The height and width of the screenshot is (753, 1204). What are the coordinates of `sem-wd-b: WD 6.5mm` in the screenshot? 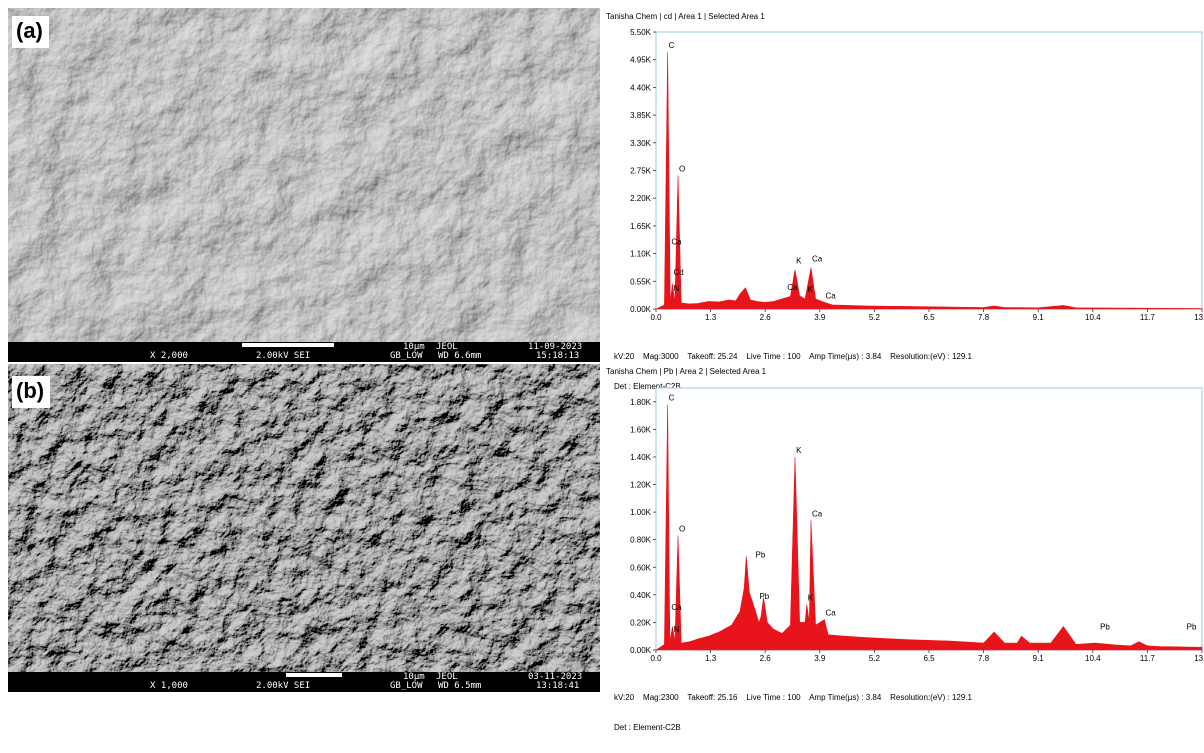 It's located at (460, 686).